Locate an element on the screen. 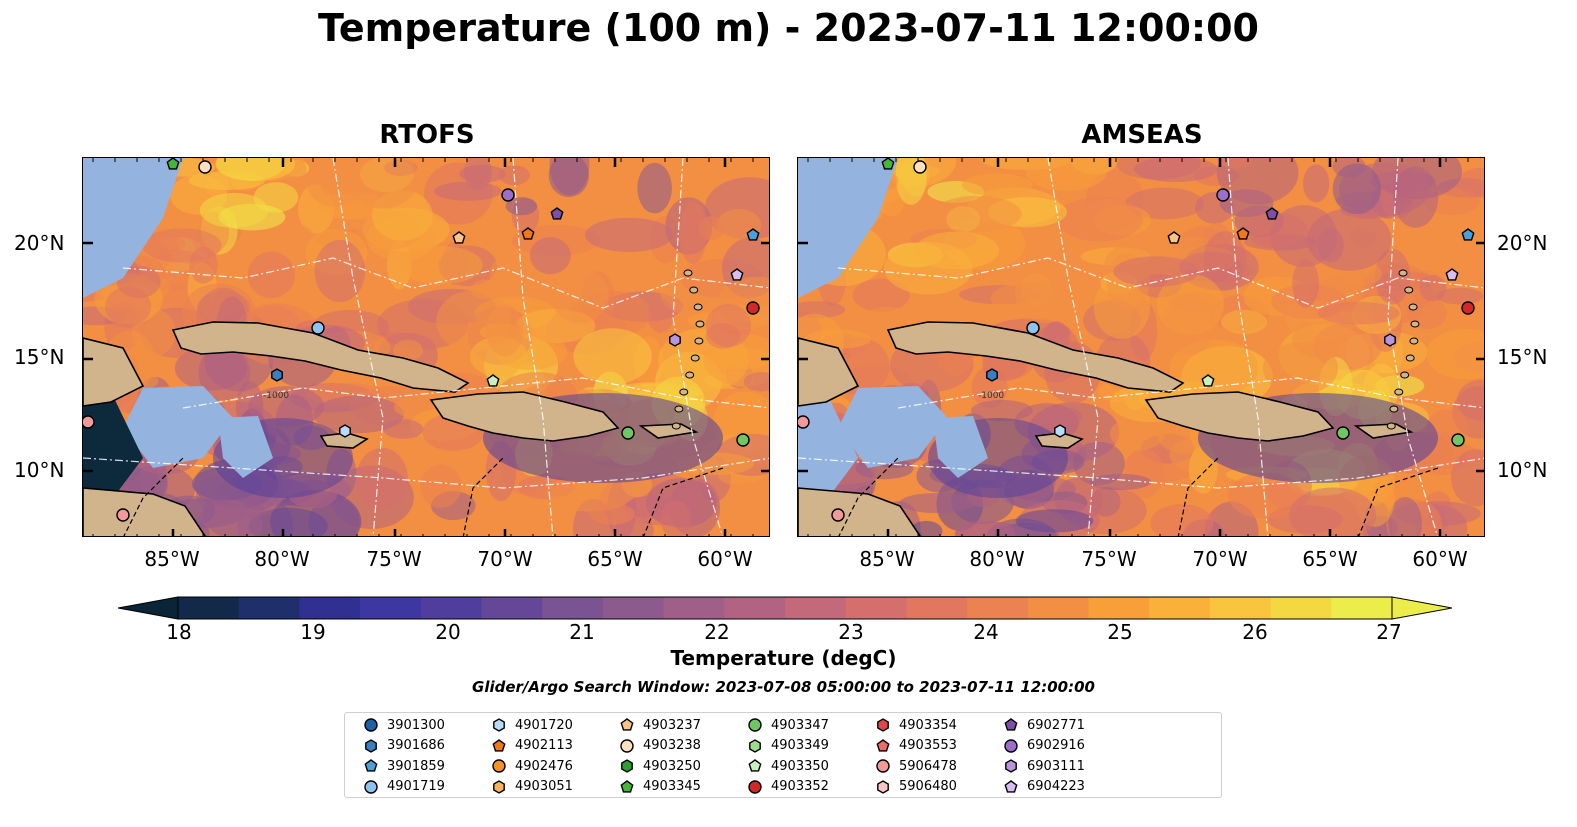 The width and height of the screenshot is (1577, 827). legend-item-4903238: 4903238 is located at coordinates (660, 746).